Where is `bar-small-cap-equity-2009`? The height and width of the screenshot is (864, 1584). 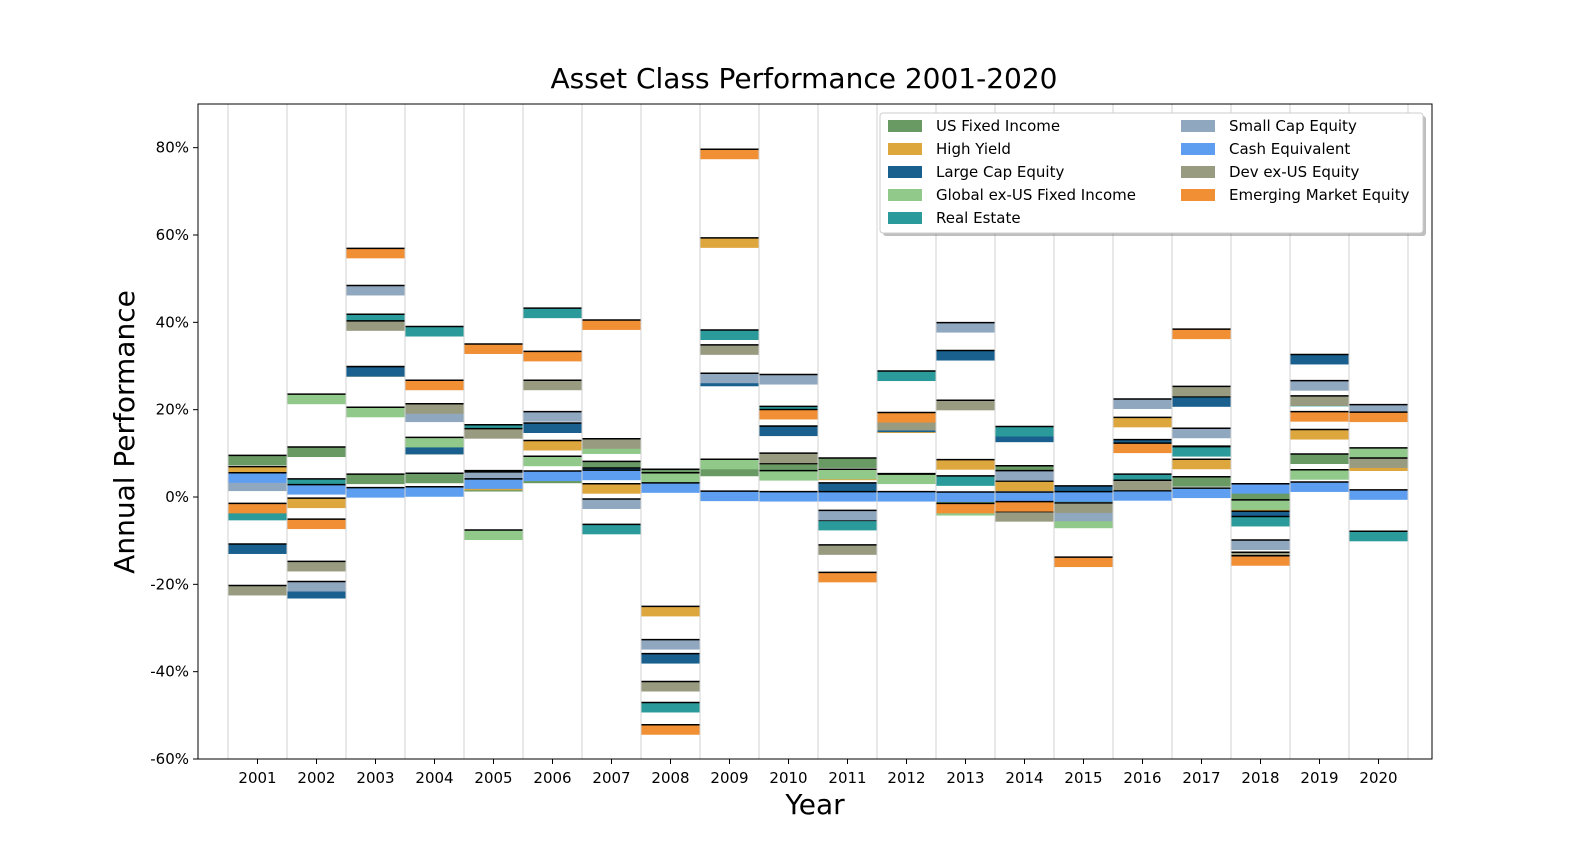 bar-small-cap-equity-2009 is located at coordinates (729, 378).